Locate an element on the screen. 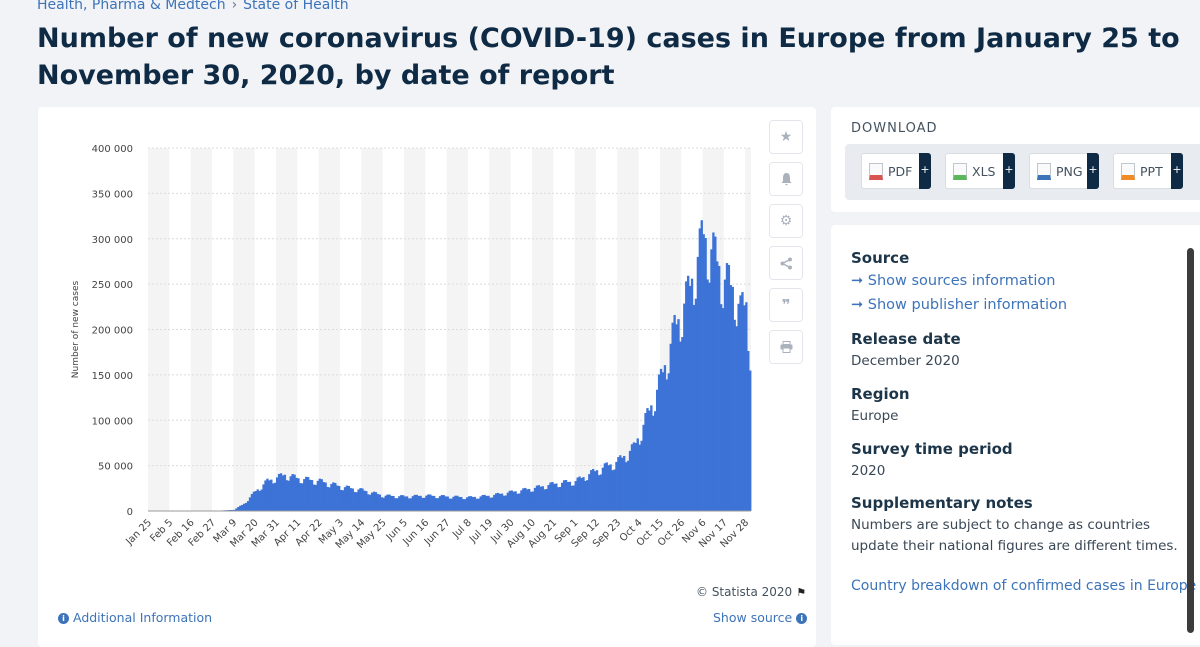 The image size is (1200, 647). x-tick-label: Jan 25 is located at coordinates (138, 532).